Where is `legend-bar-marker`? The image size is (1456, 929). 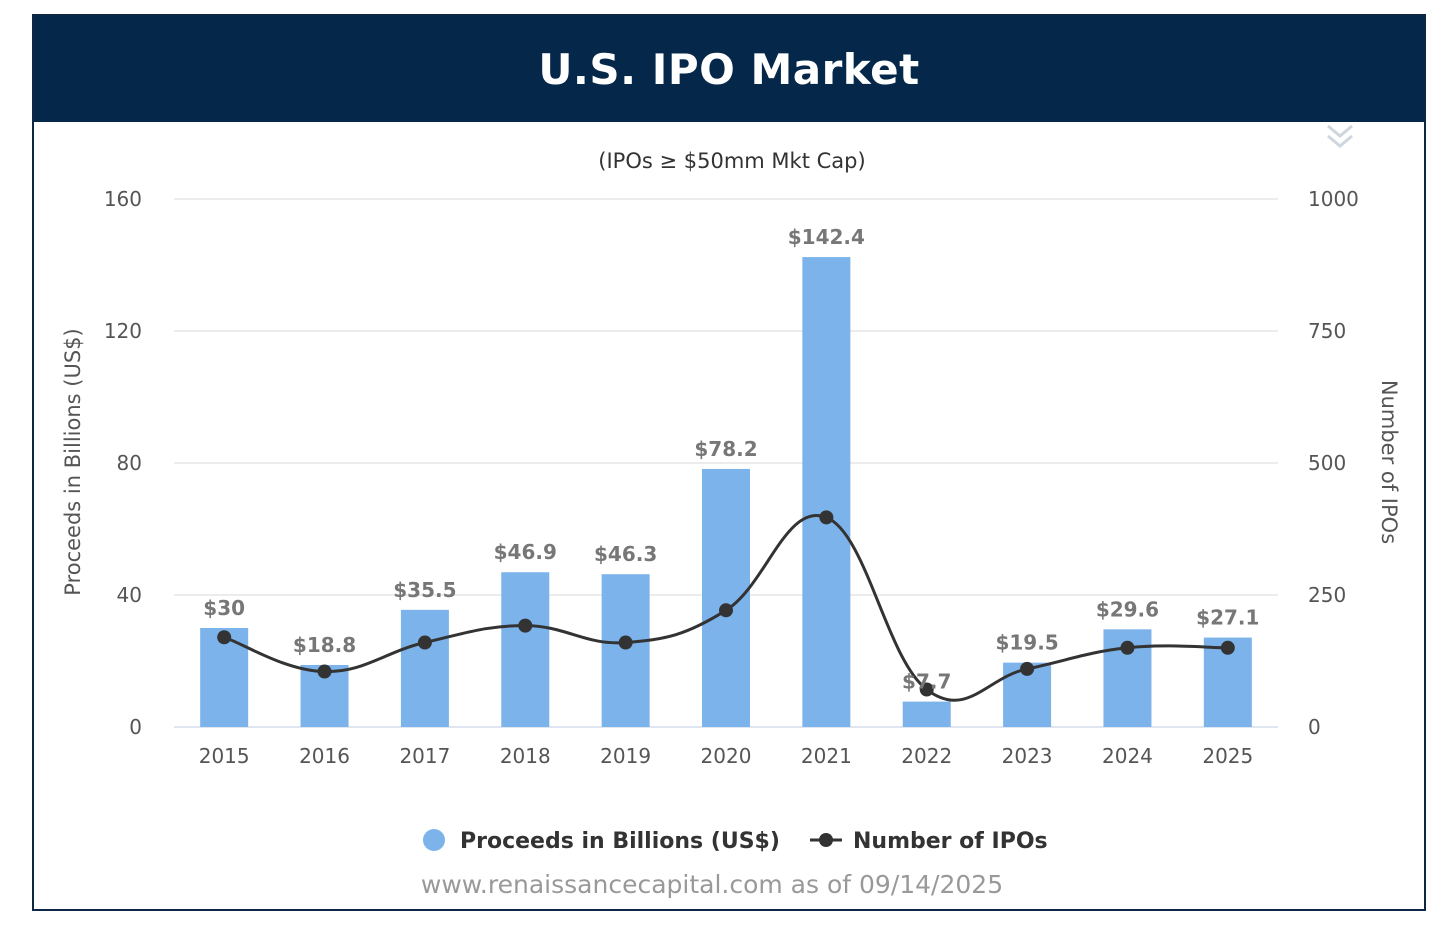
legend-bar-marker is located at coordinates (434, 840).